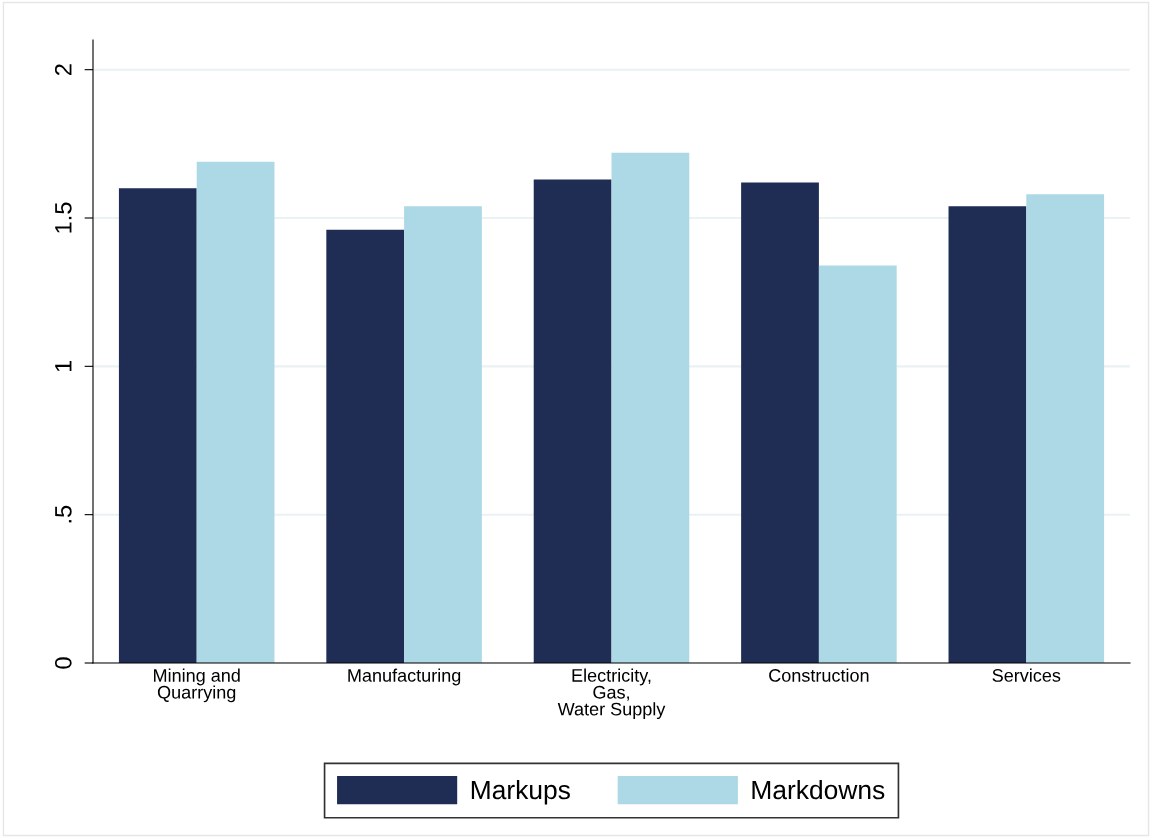 Image resolution: width=1152 pixels, height=838 pixels. What do you see at coordinates (63, 366) in the screenshot?
I see `y-tick-label: 1` at bounding box center [63, 366].